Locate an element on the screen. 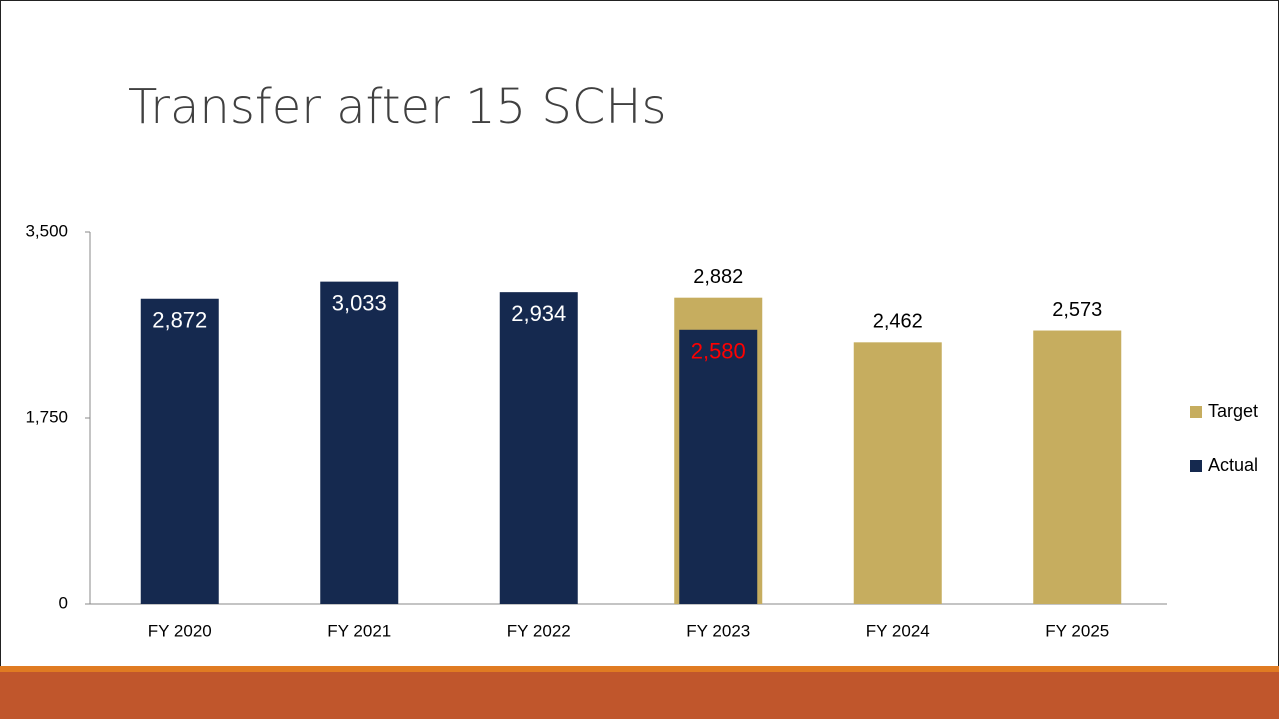  footer-band is located at coordinates (639, 695).